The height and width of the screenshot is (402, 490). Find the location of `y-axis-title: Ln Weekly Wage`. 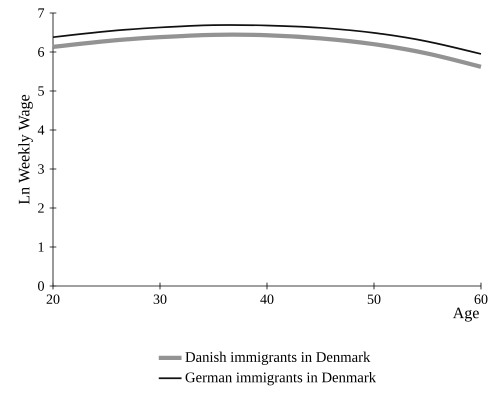

y-axis-title: Ln Weekly Wage is located at coordinates (25, 149).